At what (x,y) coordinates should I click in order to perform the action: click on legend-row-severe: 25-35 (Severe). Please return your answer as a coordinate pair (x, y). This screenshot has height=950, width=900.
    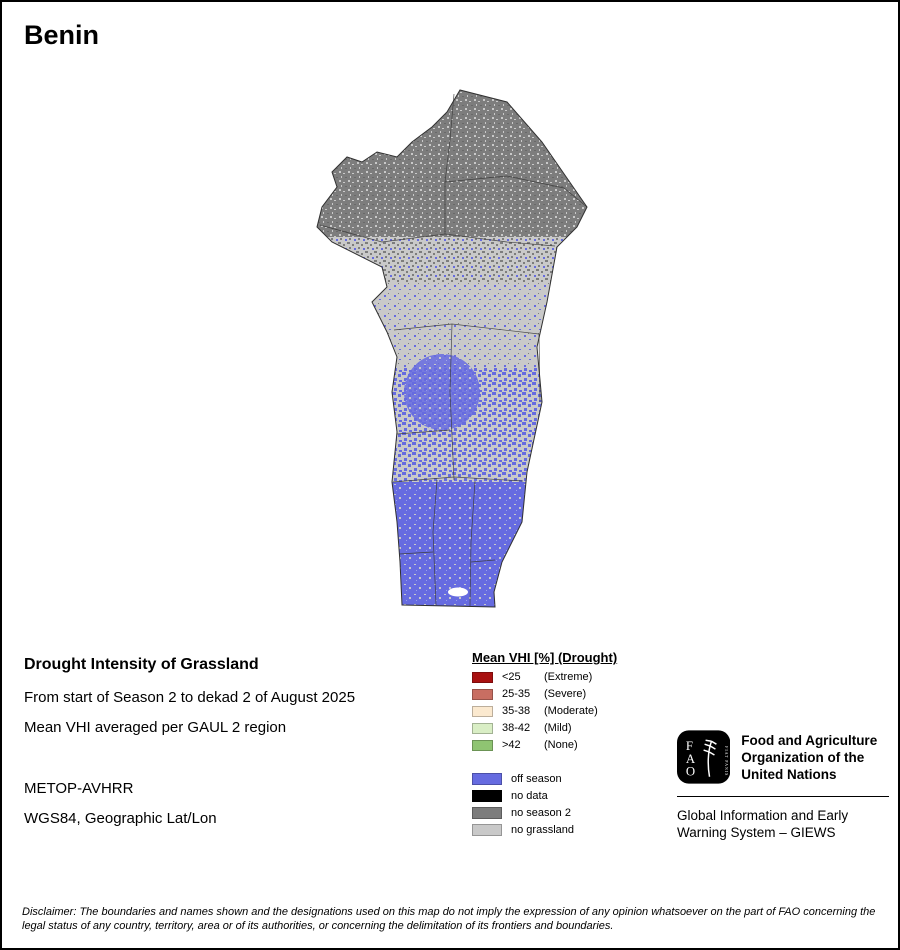
    Looking at the image, I should click on (567, 694).